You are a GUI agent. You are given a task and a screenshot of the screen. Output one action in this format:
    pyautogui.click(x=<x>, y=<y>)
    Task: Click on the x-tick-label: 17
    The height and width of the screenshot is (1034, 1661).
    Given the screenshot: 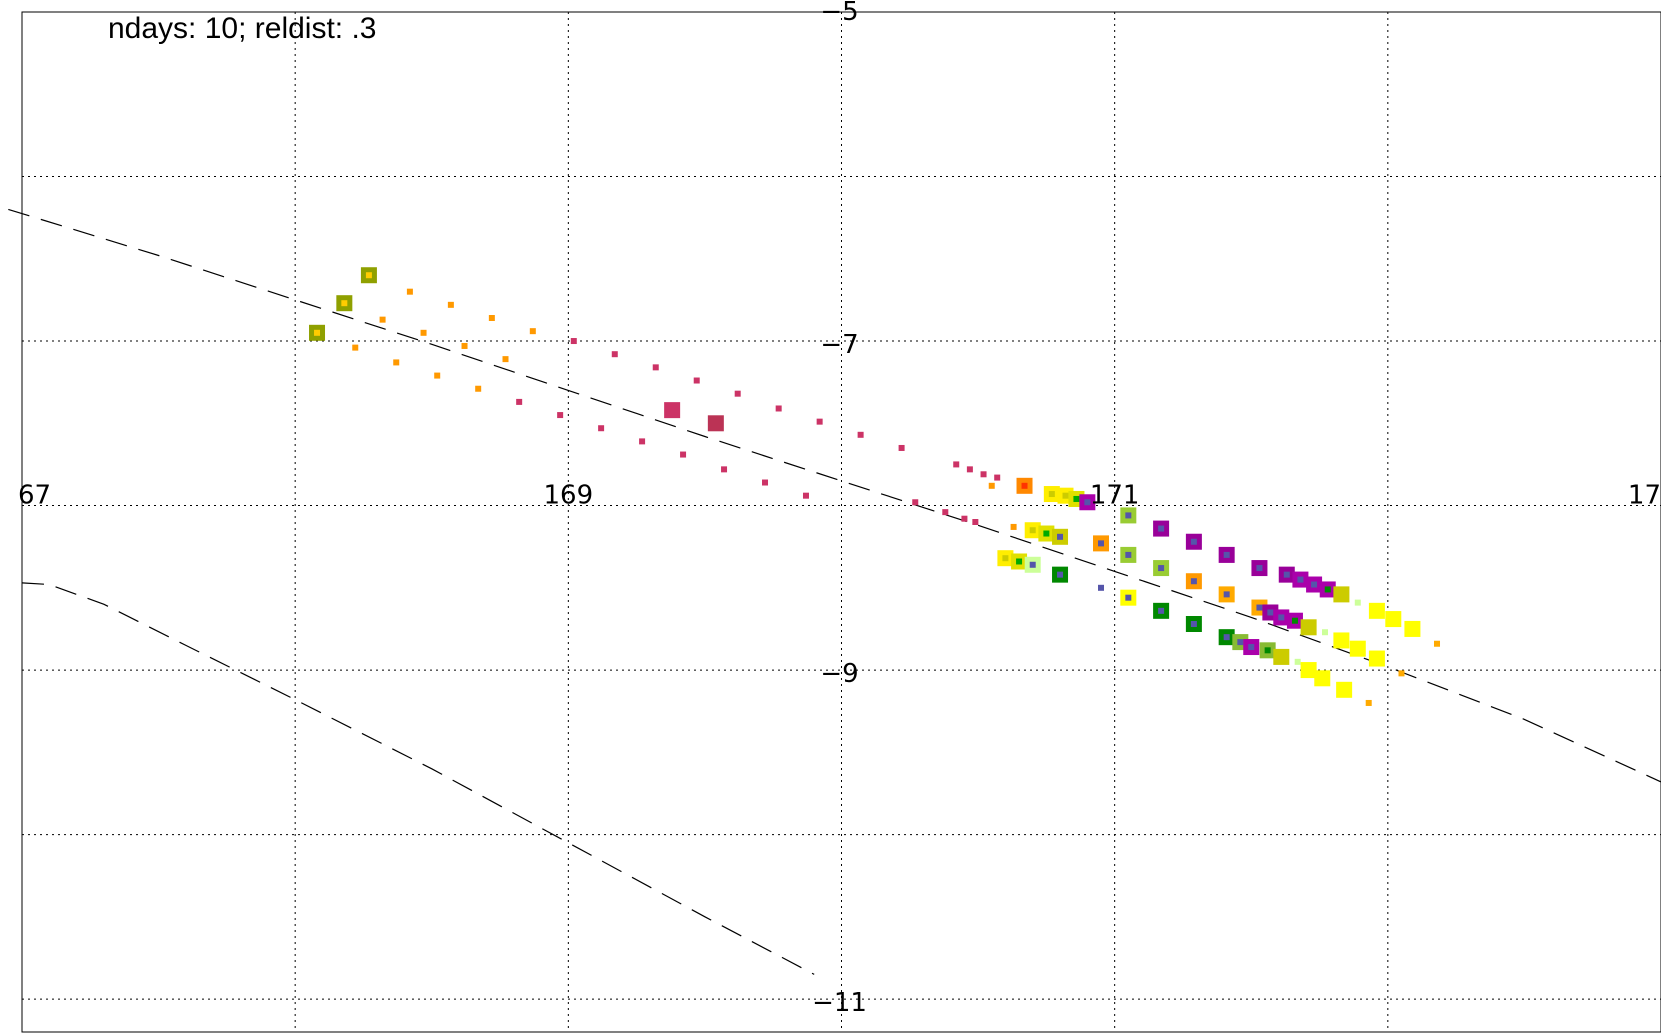 What is the action you would take?
    pyautogui.click(x=1644, y=496)
    